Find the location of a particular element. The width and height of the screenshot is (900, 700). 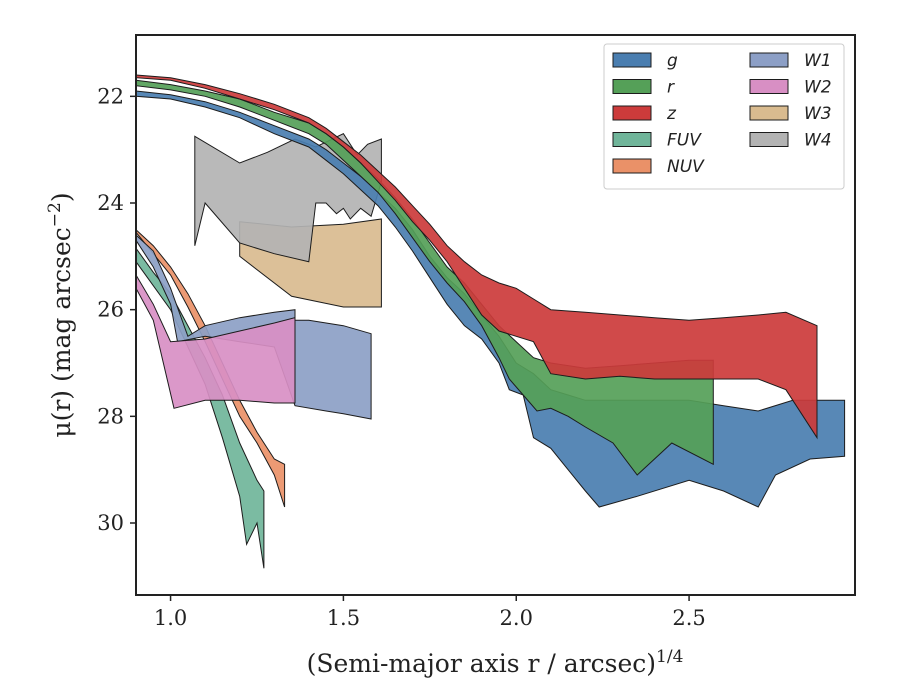

legend-label-g: g is located at coordinates (672, 61).